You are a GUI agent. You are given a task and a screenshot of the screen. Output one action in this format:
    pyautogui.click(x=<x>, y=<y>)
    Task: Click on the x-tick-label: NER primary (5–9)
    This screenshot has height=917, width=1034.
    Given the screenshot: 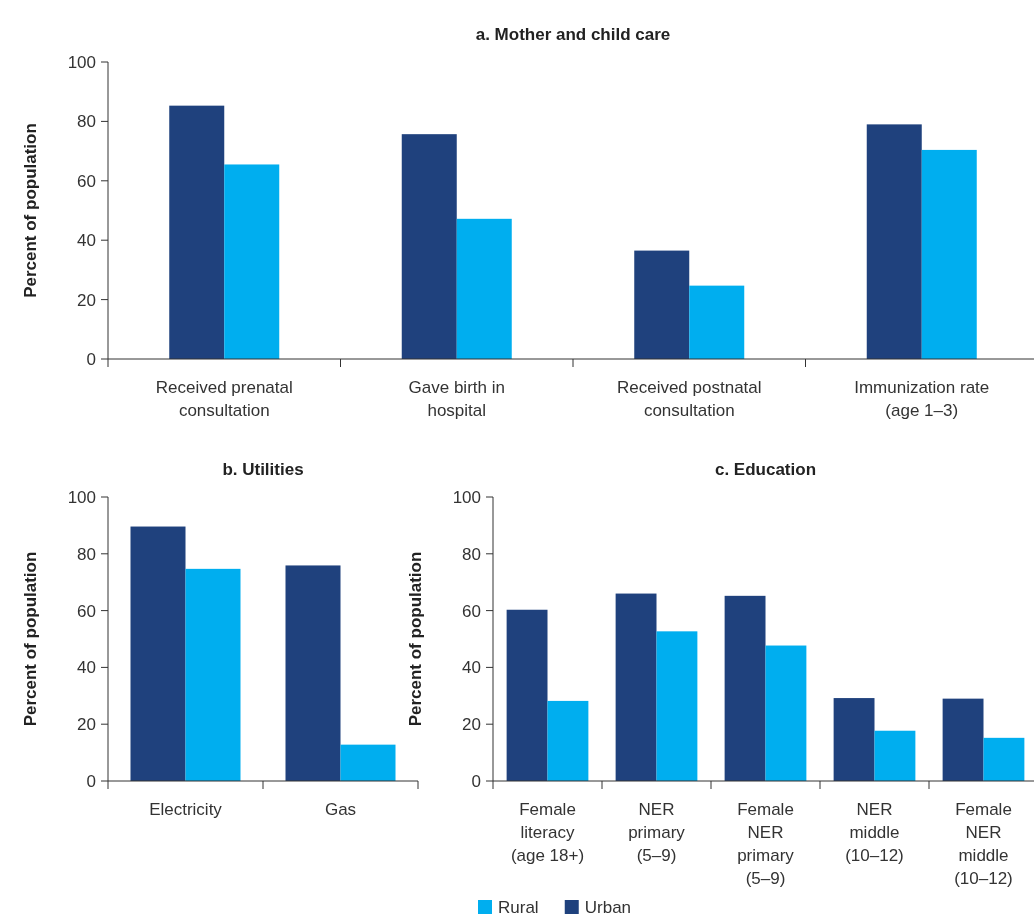 What is the action you would take?
    pyautogui.click(x=657, y=832)
    